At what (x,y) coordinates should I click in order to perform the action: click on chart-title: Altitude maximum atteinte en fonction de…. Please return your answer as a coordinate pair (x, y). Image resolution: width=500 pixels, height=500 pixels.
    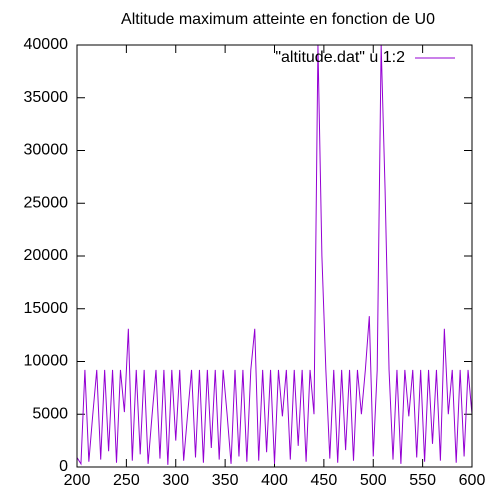
    Looking at the image, I should click on (278, 19).